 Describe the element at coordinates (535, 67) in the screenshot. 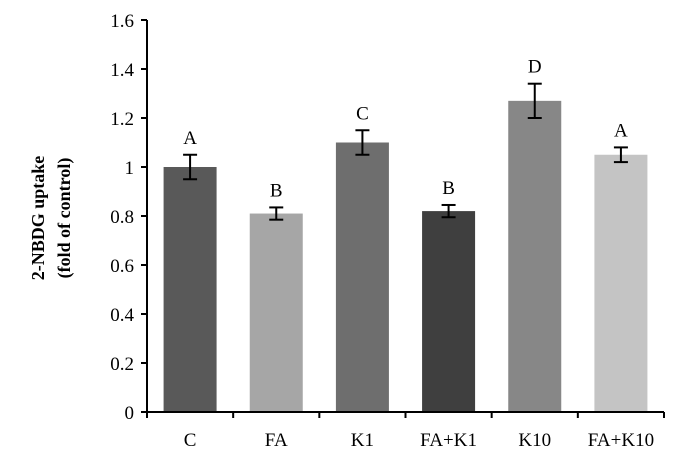

I see `significance-label: D` at that location.